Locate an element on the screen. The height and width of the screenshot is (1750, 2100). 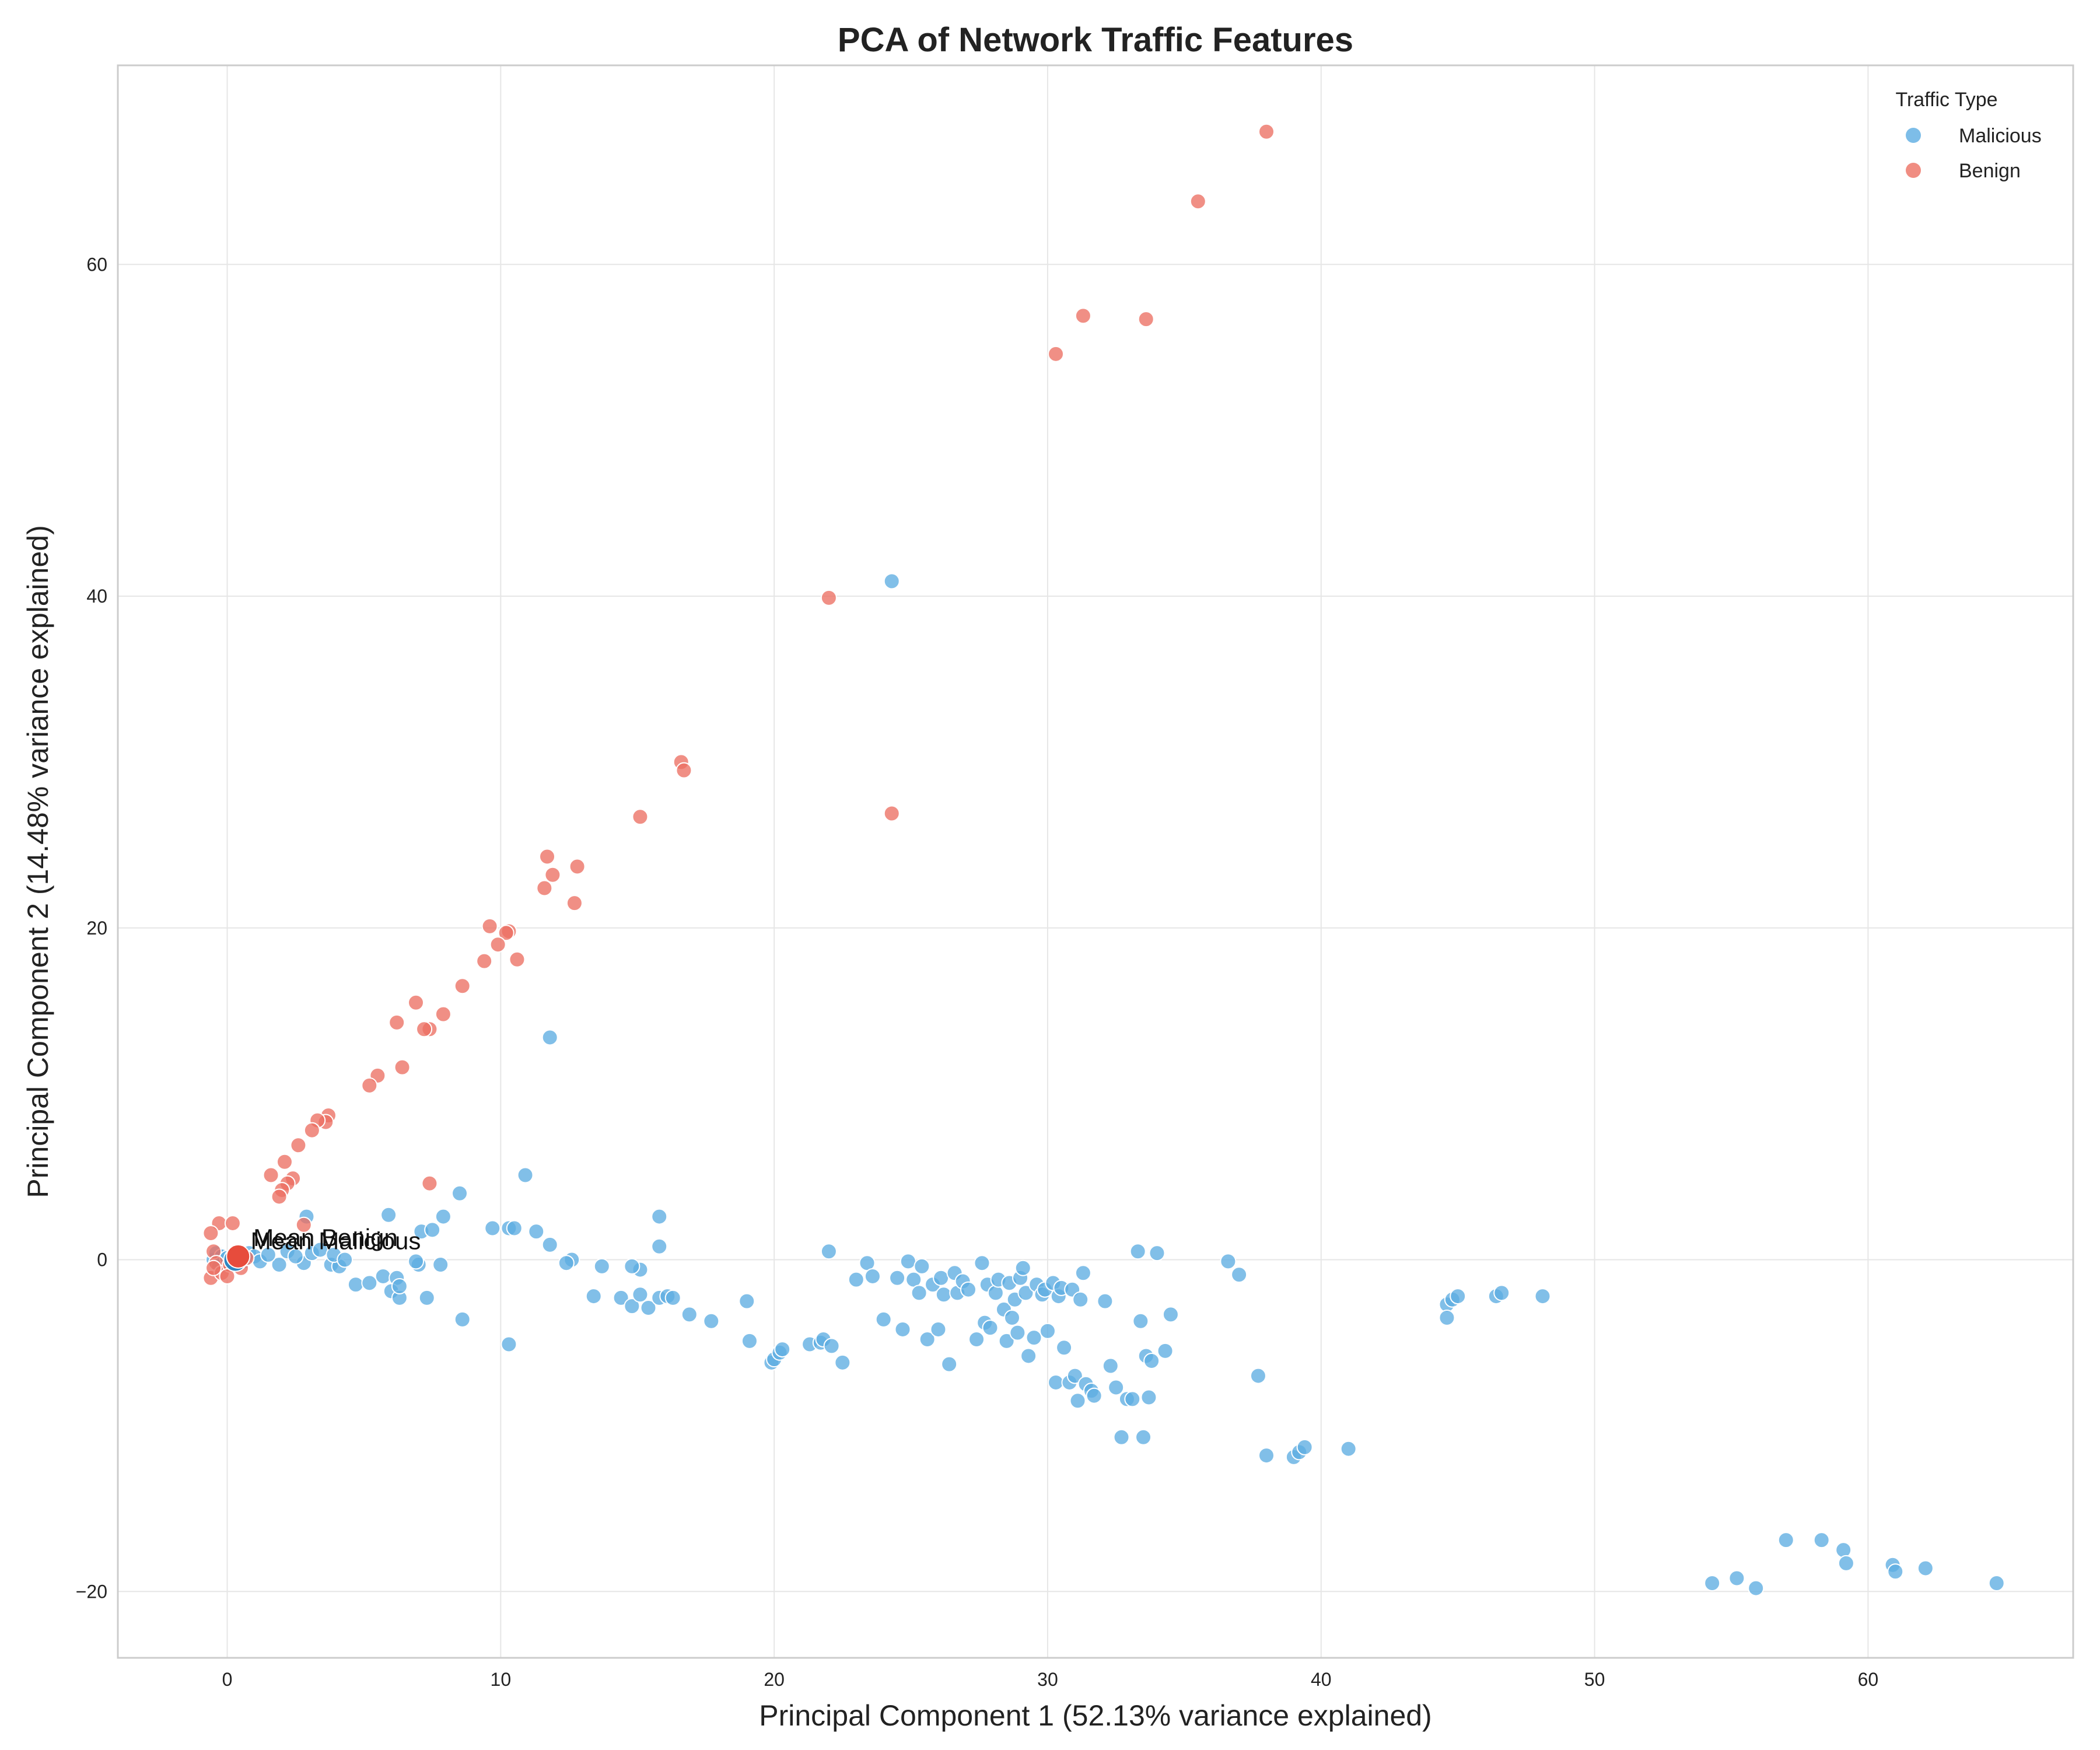
marker-mean-benign is located at coordinates (238, 1256).